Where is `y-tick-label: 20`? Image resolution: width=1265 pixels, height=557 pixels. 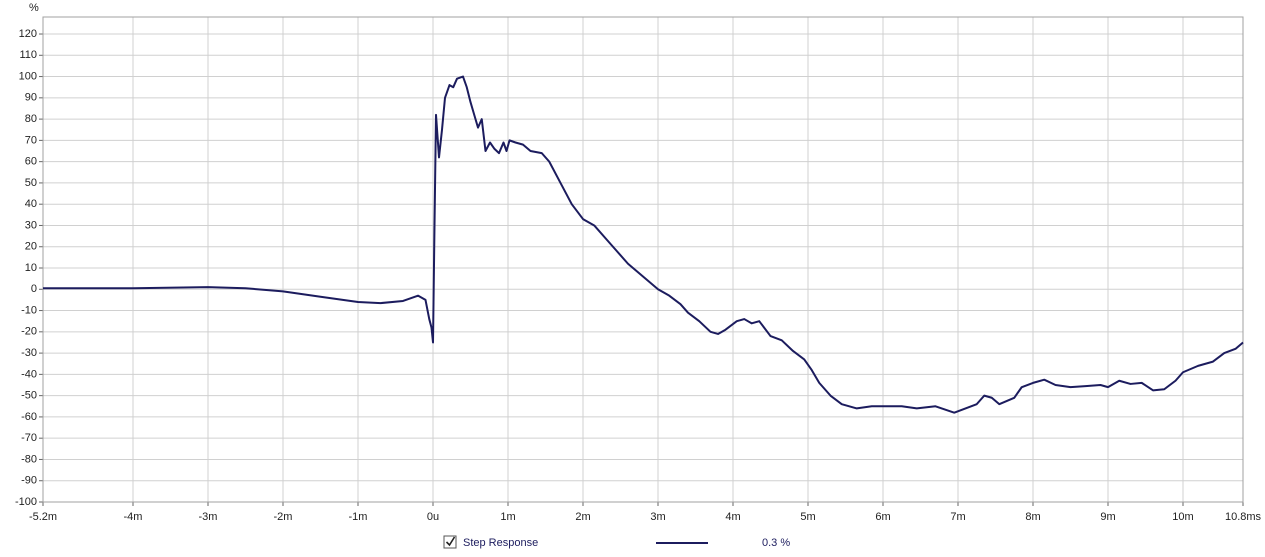 y-tick-label: 20 is located at coordinates (31, 247).